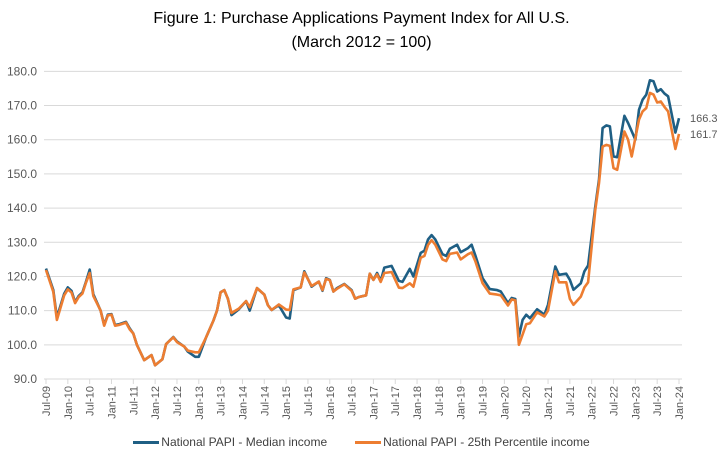  I want to click on legend-label-25th: National PAPI - 25th Percentile income, so click(486, 442).